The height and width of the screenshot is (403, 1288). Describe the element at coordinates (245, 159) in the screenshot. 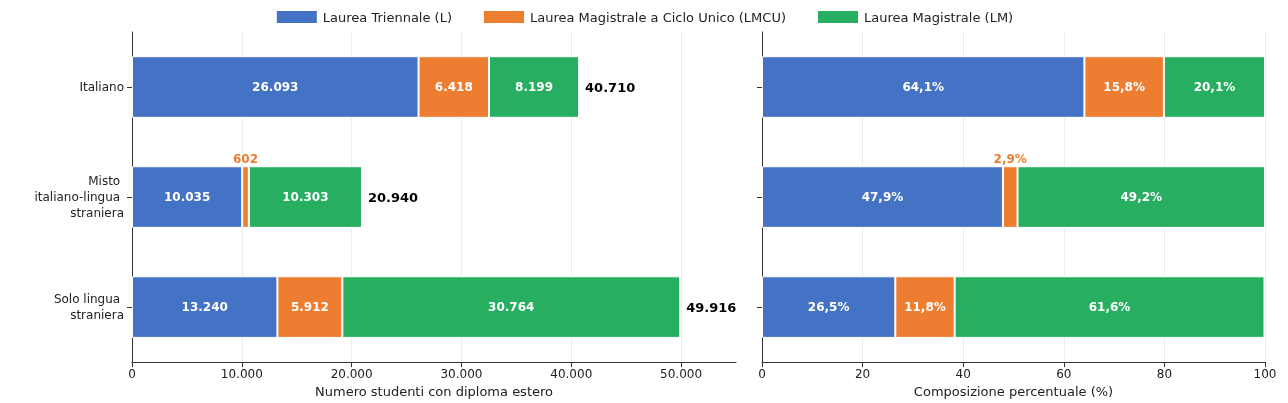

I see `data-label: 602` at that location.